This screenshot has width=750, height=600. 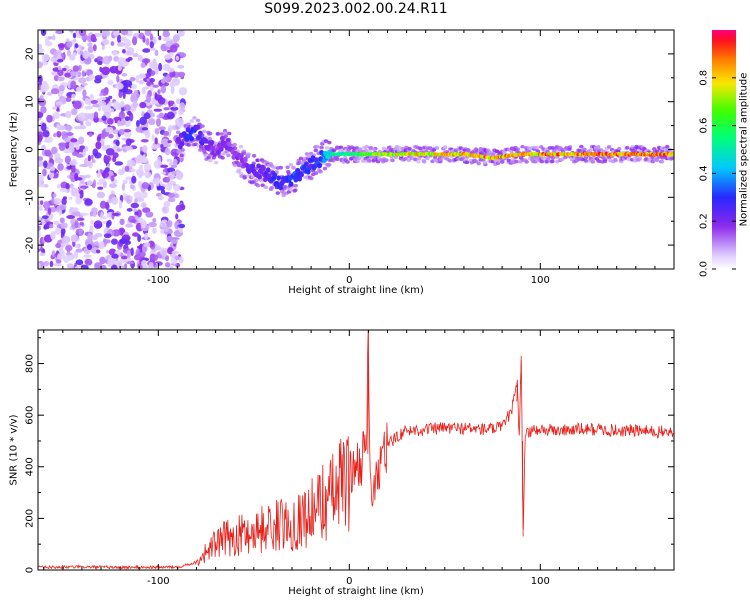 I want to click on bottom-ytick-label: 200, so click(x=30, y=518).